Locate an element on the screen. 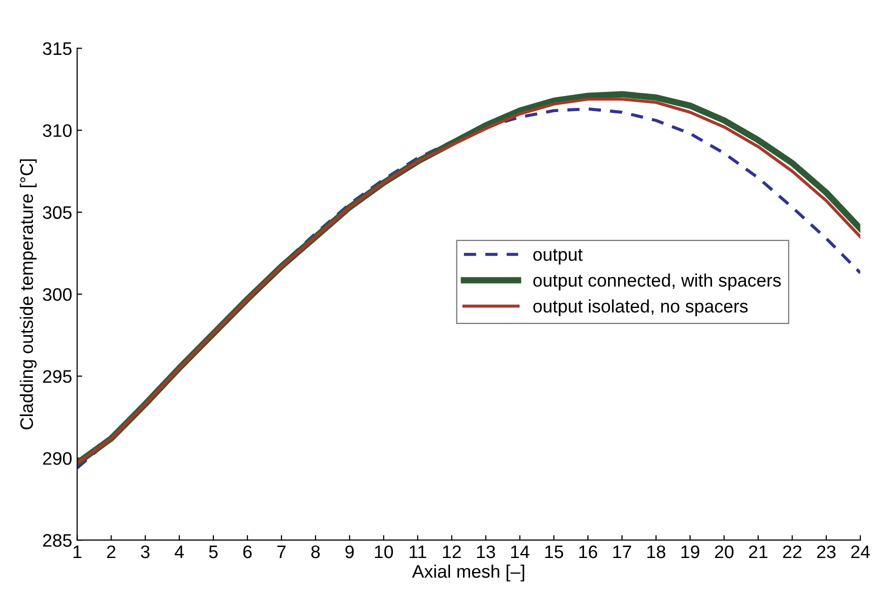 The image size is (877, 589). legend-label: output connected, with spacers is located at coordinates (657, 281).